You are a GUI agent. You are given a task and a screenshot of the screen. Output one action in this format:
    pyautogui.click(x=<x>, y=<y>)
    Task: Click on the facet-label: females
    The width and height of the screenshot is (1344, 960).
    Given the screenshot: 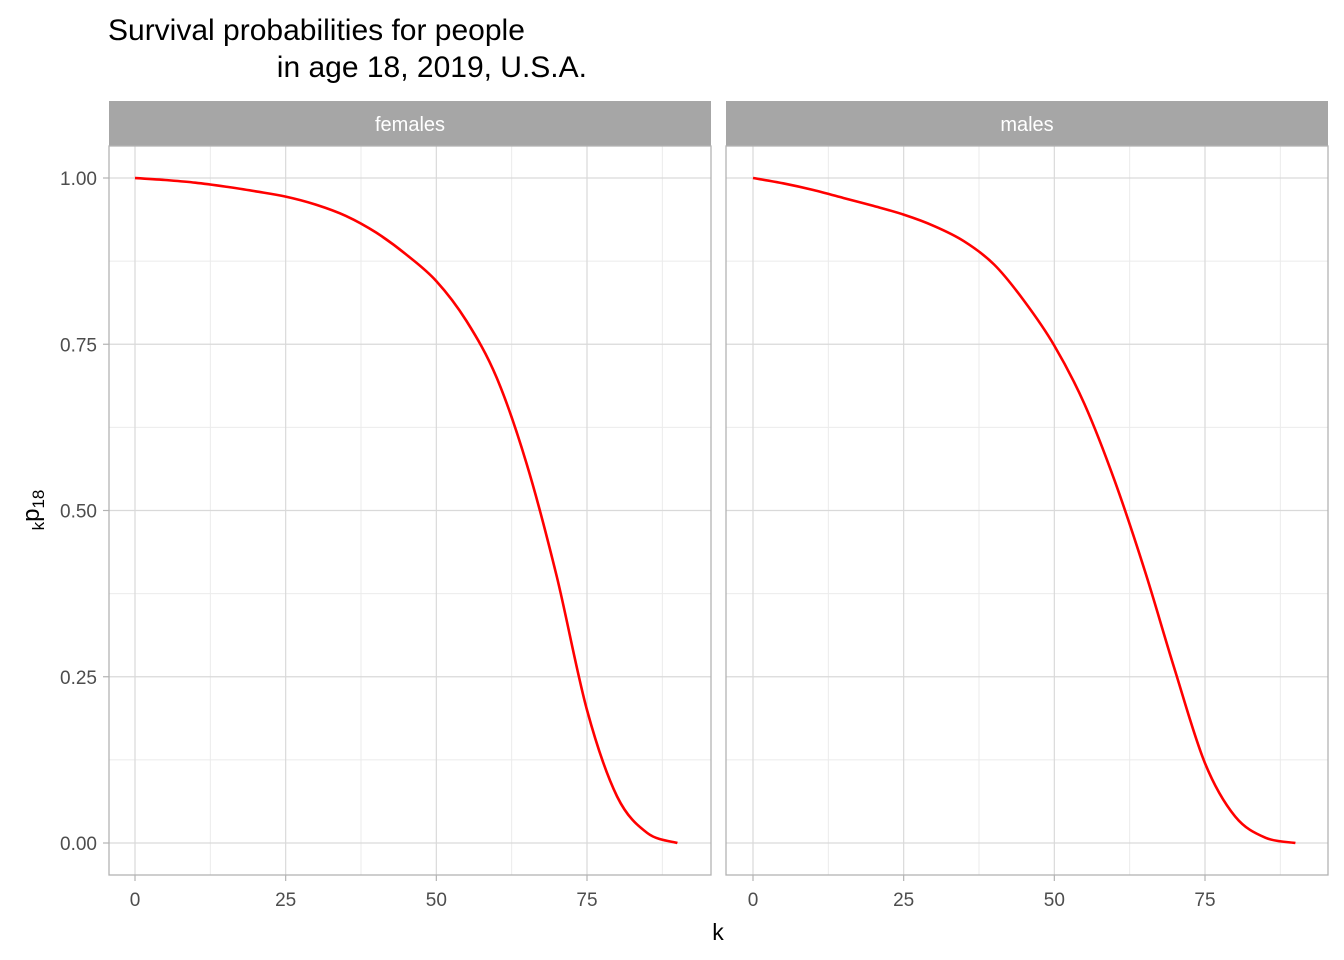 What is the action you would take?
    pyautogui.click(x=410, y=125)
    